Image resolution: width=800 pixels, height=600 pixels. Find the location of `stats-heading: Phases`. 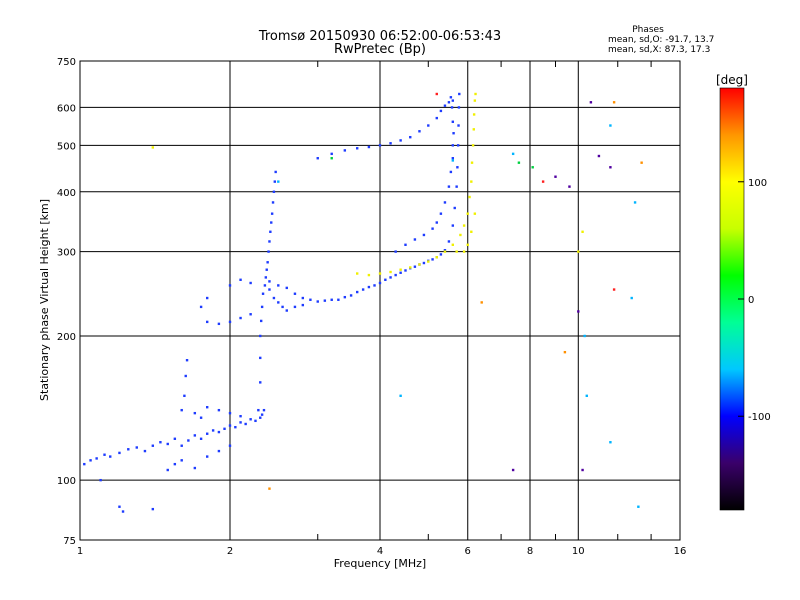

stats-heading: Phases is located at coordinates (648, 30).